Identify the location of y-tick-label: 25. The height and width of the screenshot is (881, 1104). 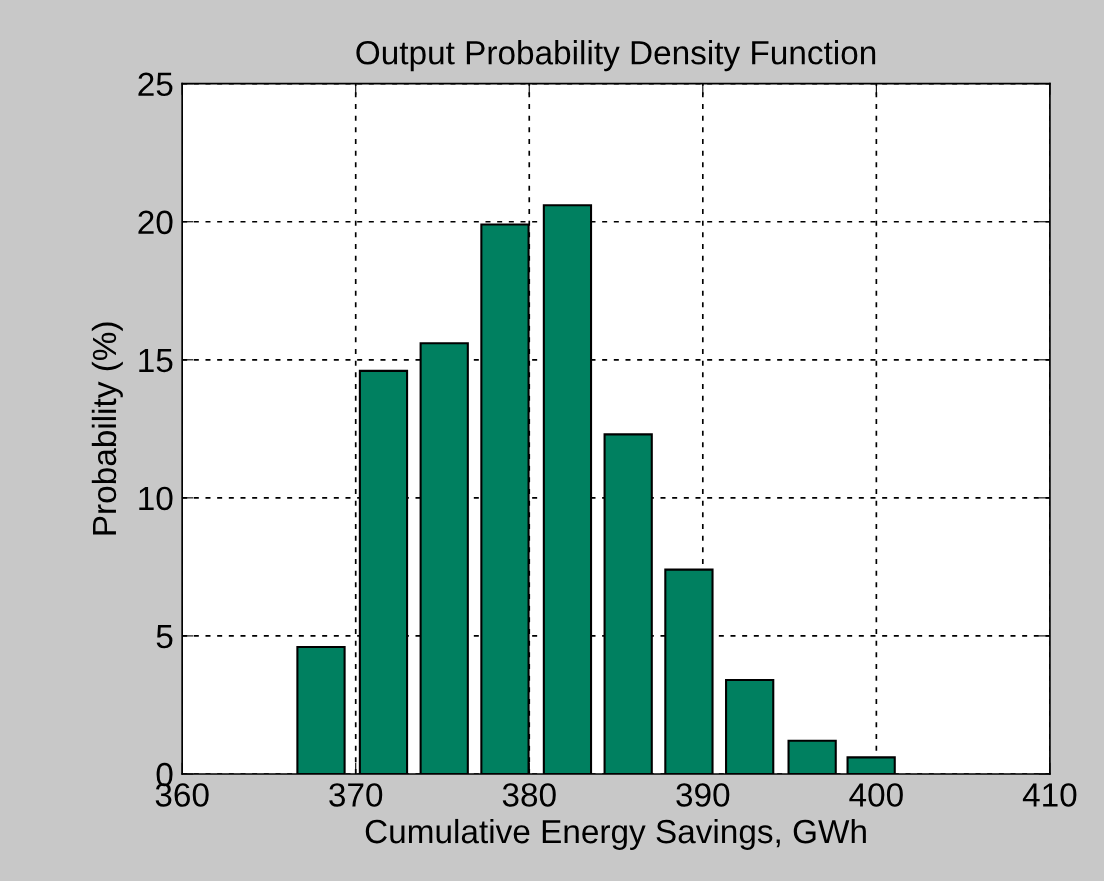
(155, 84).